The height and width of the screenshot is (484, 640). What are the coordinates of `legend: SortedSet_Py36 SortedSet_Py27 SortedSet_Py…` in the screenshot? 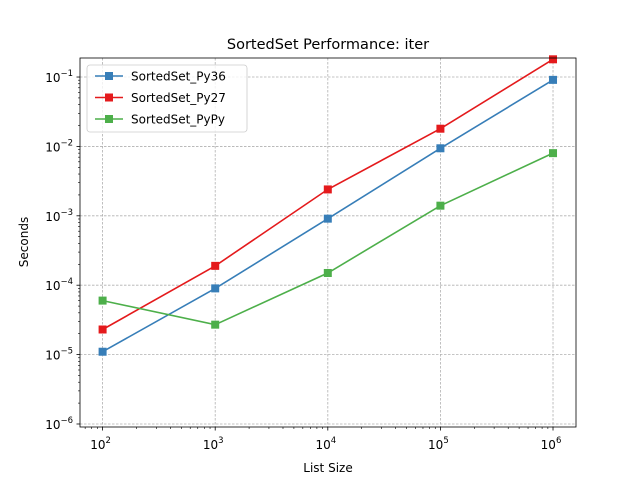 It's located at (167, 98).